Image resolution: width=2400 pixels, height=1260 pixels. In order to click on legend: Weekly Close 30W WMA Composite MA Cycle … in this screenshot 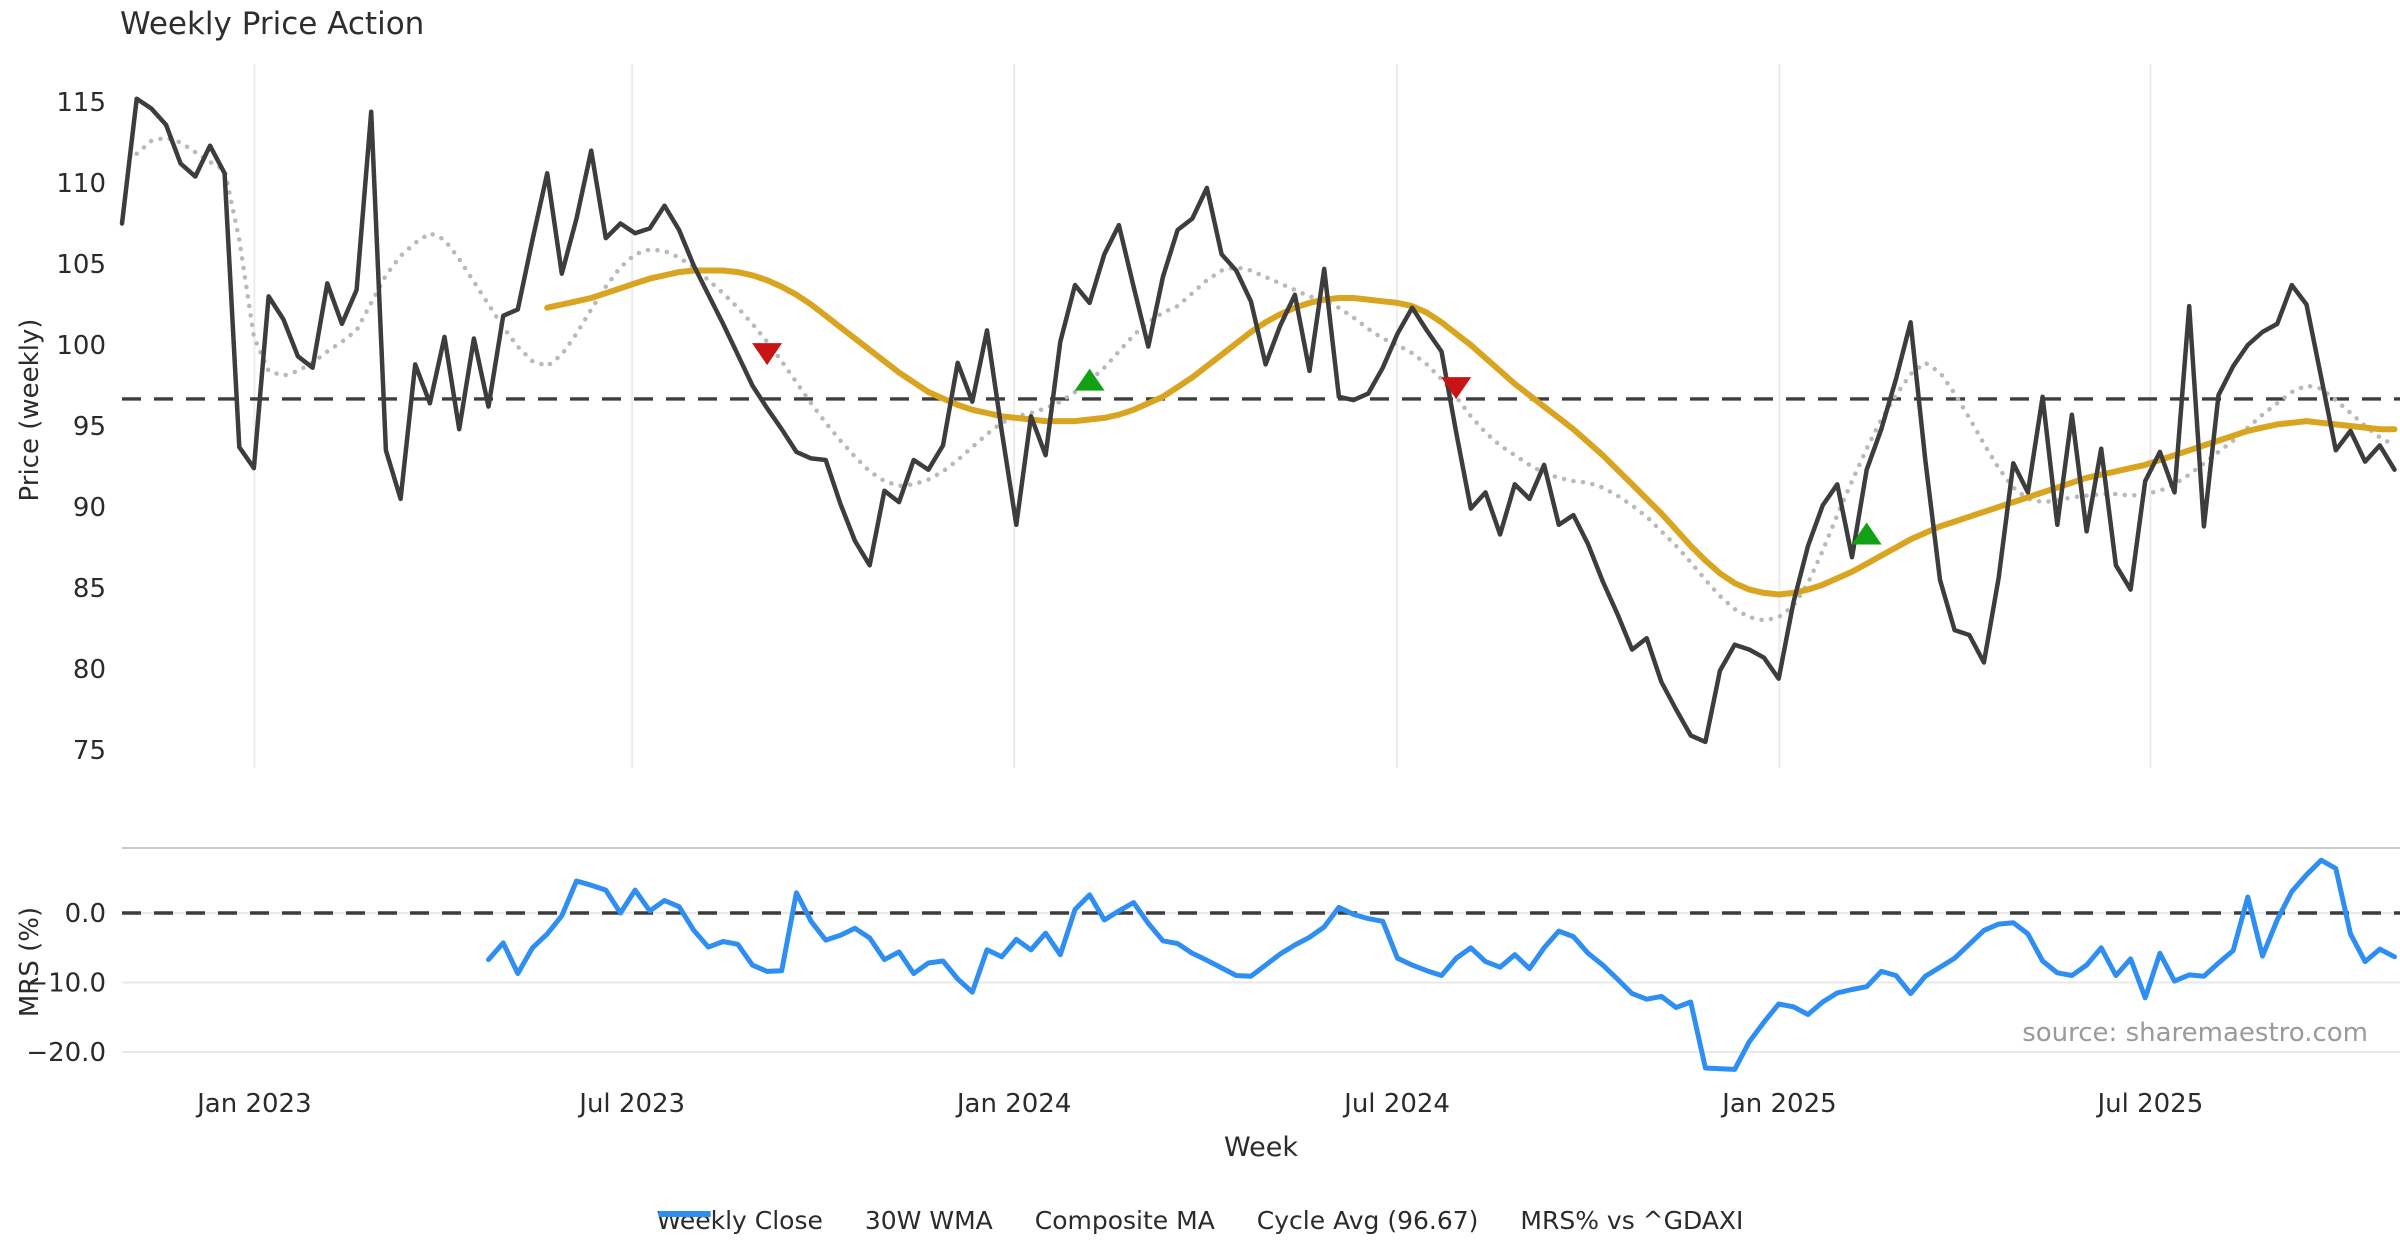, I will do `click(1200, 1220)`.